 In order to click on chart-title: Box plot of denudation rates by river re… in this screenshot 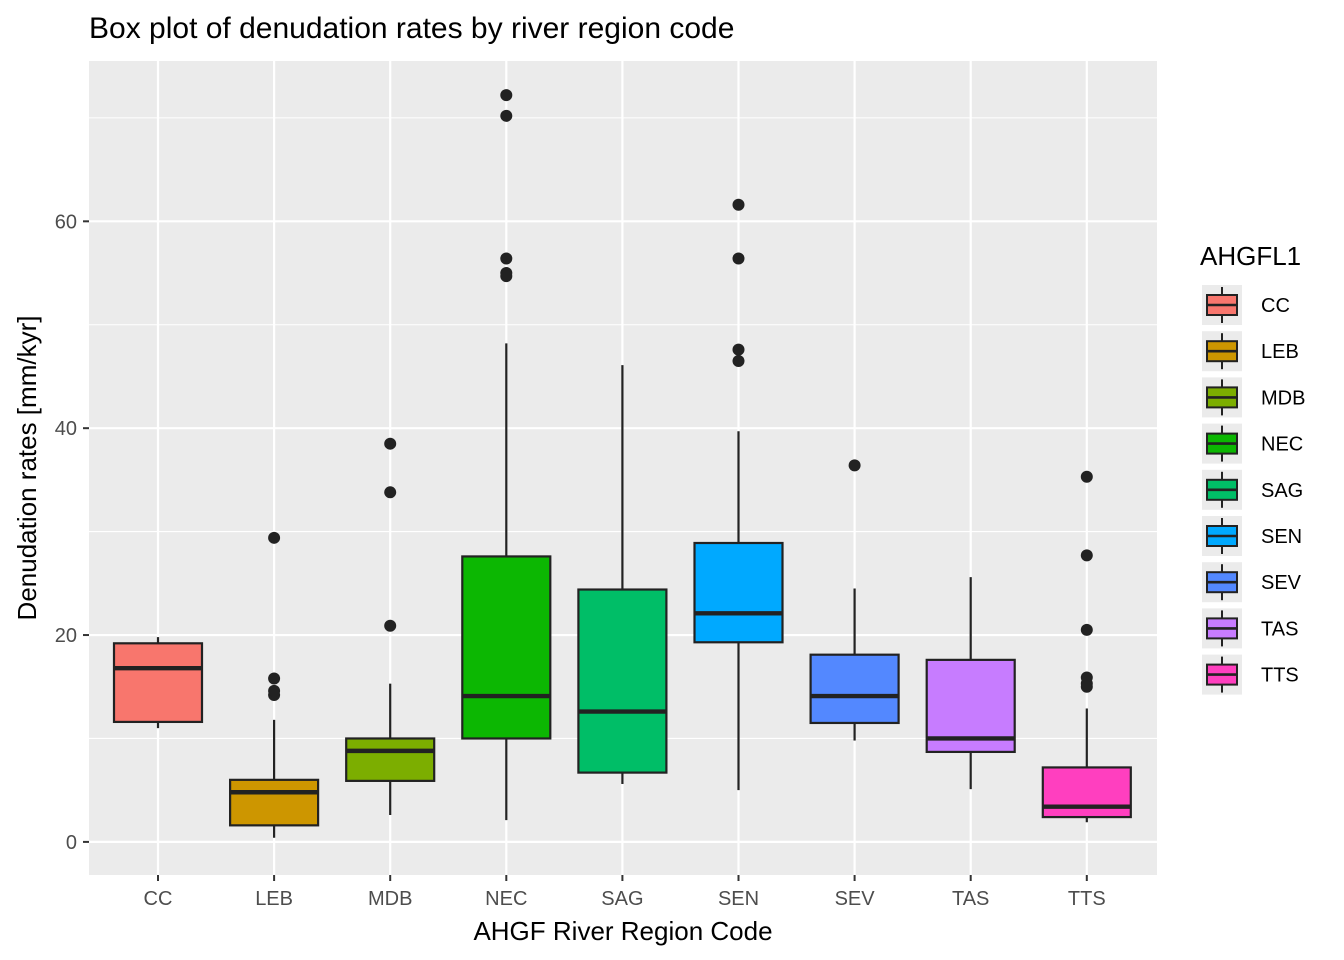, I will do `click(411, 28)`.